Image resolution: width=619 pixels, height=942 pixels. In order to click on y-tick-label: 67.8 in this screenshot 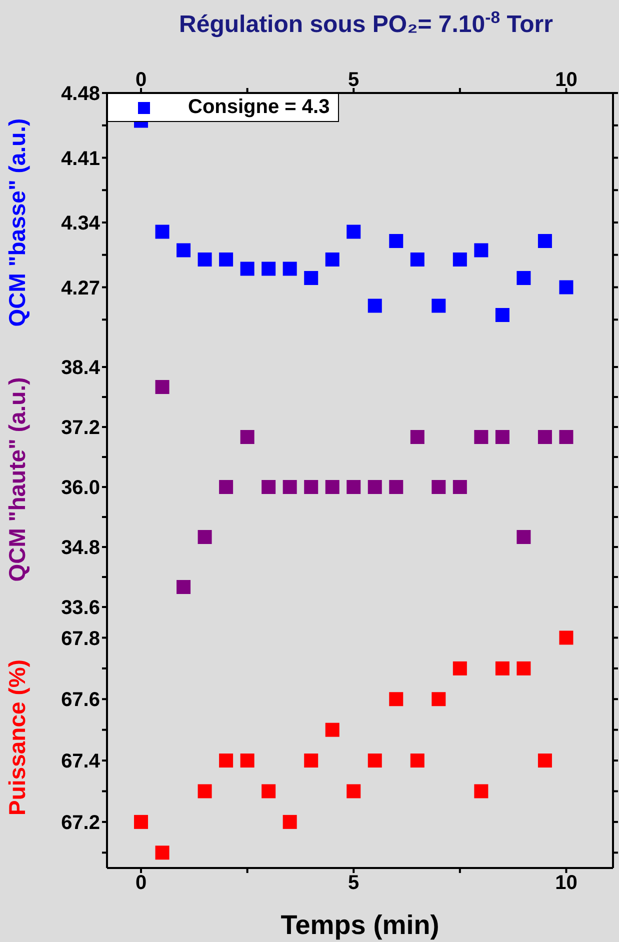, I will do `click(80, 639)`.